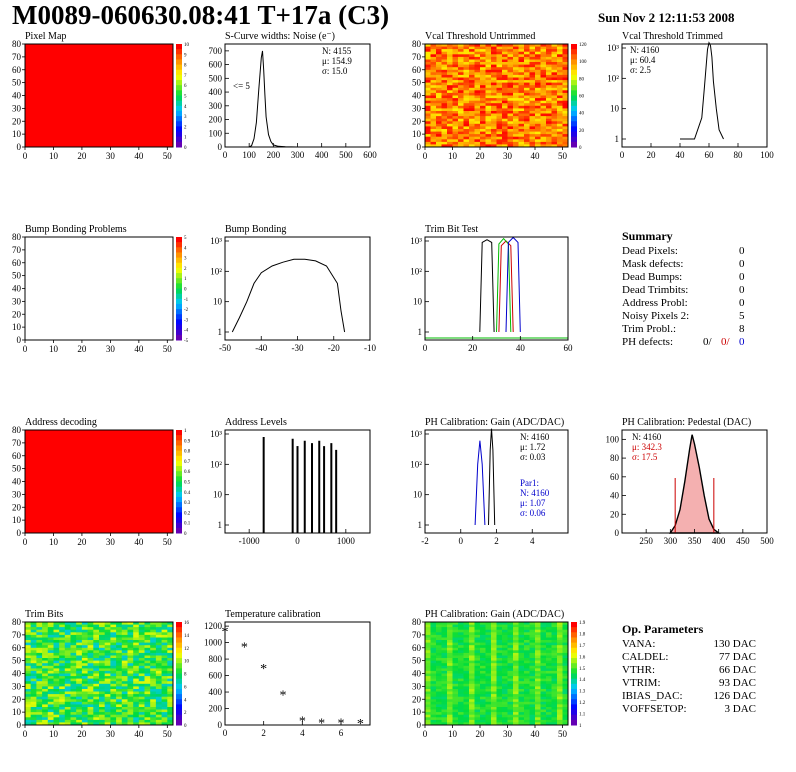  What do you see at coordinates (613, 48) in the screenshot?
I see `y-tick-label: 10³` at bounding box center [613, 48].